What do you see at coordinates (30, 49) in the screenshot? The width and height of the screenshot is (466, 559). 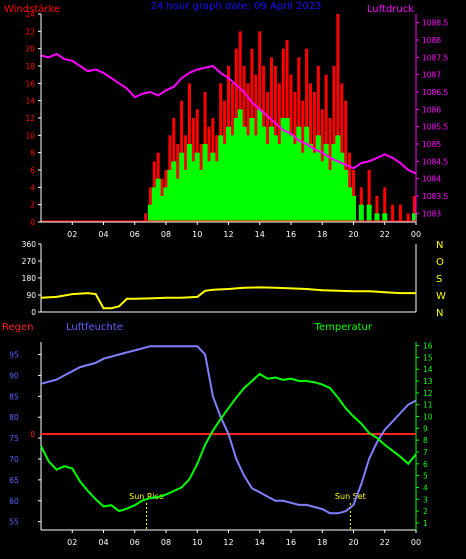 I see `wind-y-tick-label: 20` at bounding box center [30, 49].